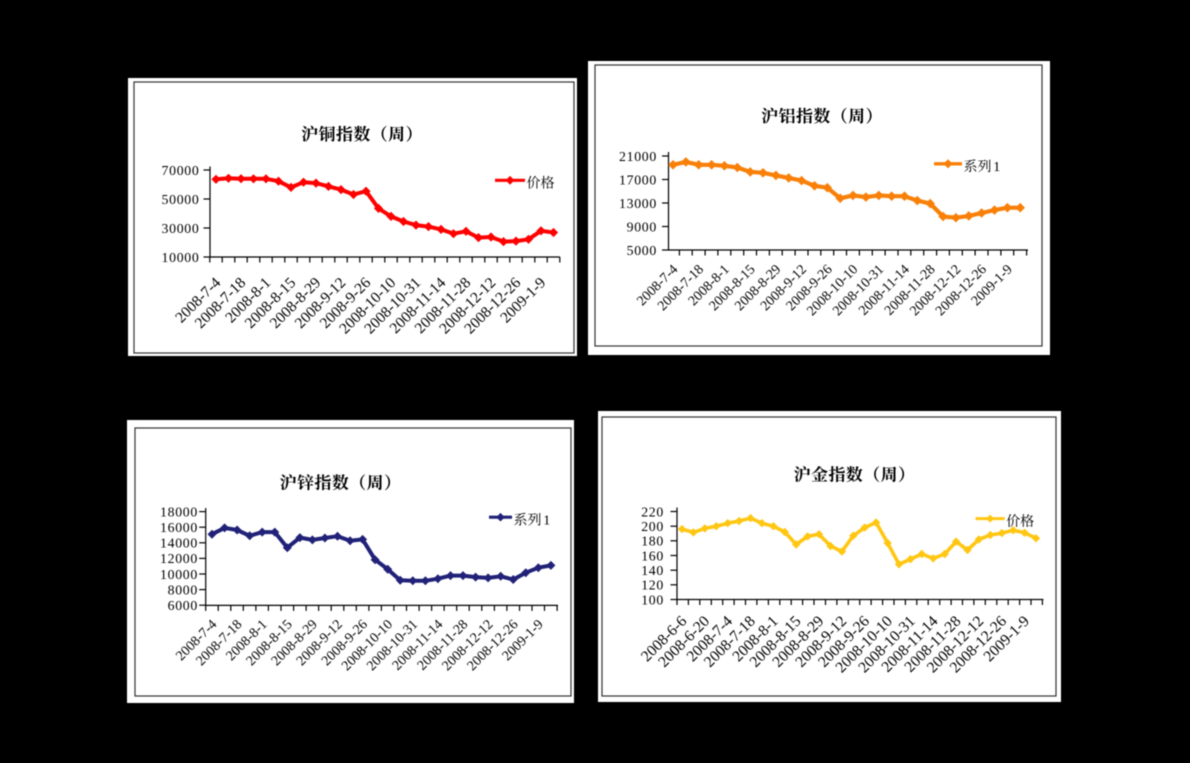 This screenshot has width=1190, height=763. What do you see at coordinates (179, 527) in the screenshot?
I see `svg-text: 16000` at bounding box center [179, 527].